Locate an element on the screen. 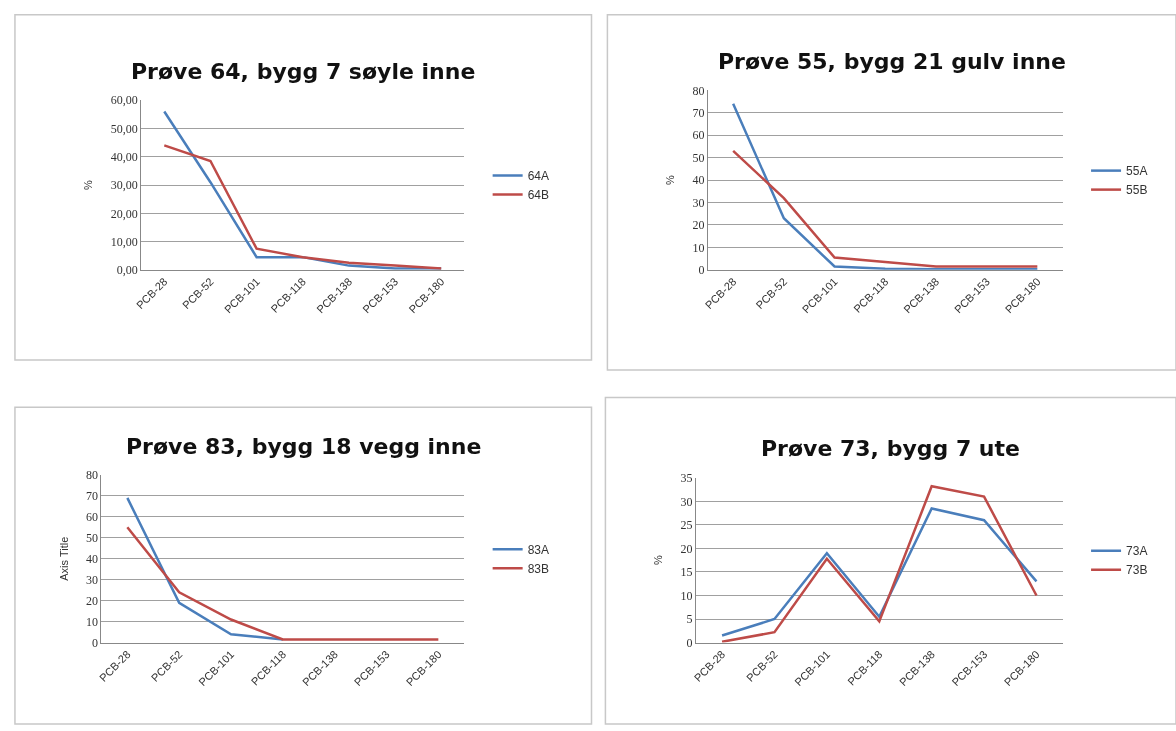 The height and width of the screenshot is (731, 1176). legend-label: 55A is located at coordinates (1137, 171).